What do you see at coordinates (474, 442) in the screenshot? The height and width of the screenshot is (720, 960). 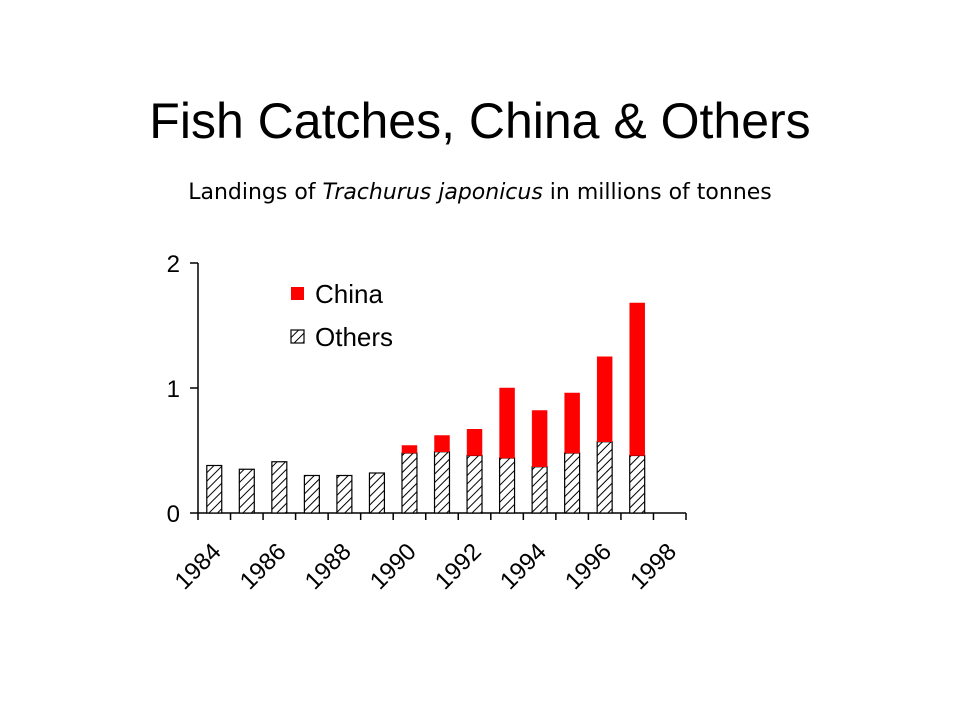 I see `bar-china-1992` at bounding box center [474, 442].